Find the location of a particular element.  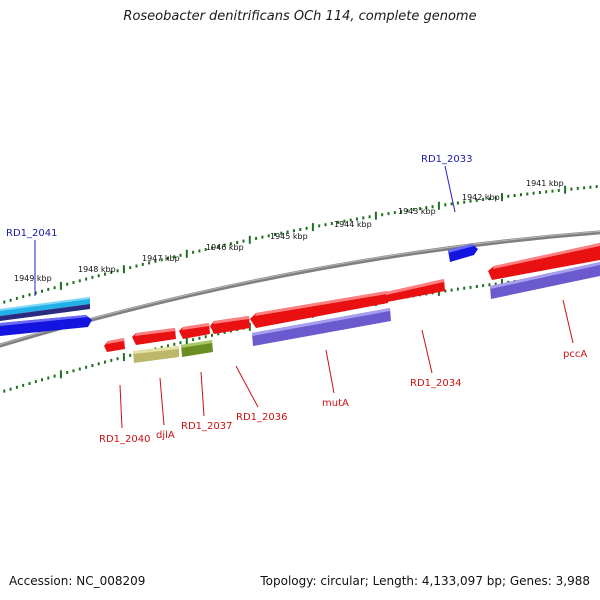

leader-mutA is located at coordinates (330, 371).